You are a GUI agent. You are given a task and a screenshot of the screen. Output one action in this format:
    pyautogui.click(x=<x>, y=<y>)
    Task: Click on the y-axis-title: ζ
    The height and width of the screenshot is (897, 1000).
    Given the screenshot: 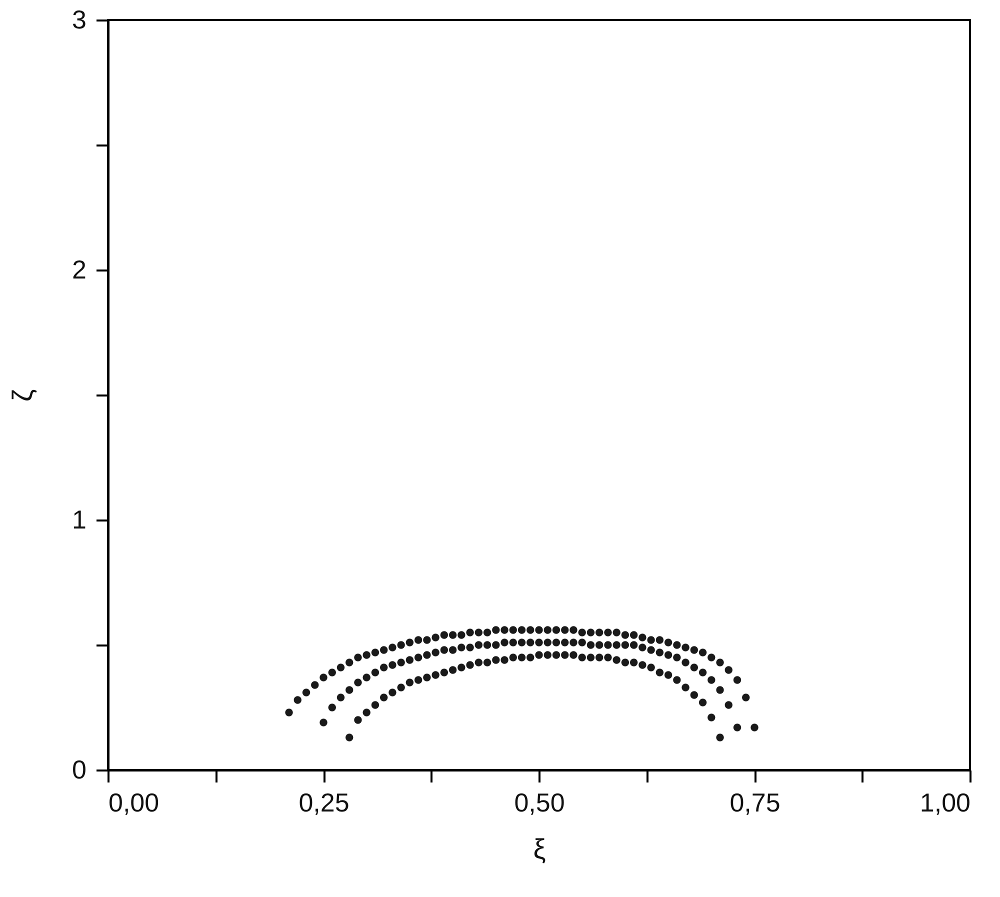 What is the action you would take?
    pyautogui.click(x=22, y=395)
    